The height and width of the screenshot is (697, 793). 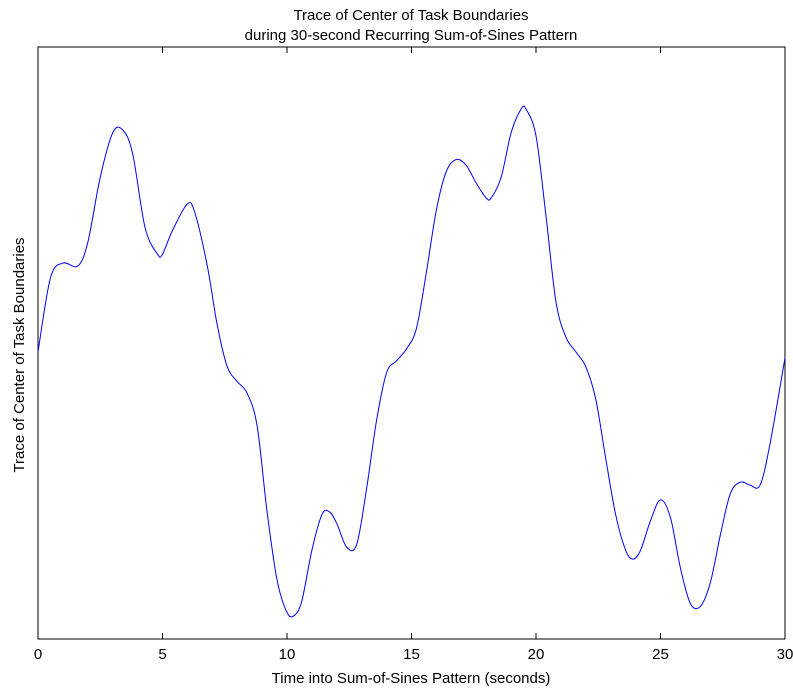 I want to click on chart-title-line-1: Trace of Center of Task Boundaries, so click(x=410, y=15).